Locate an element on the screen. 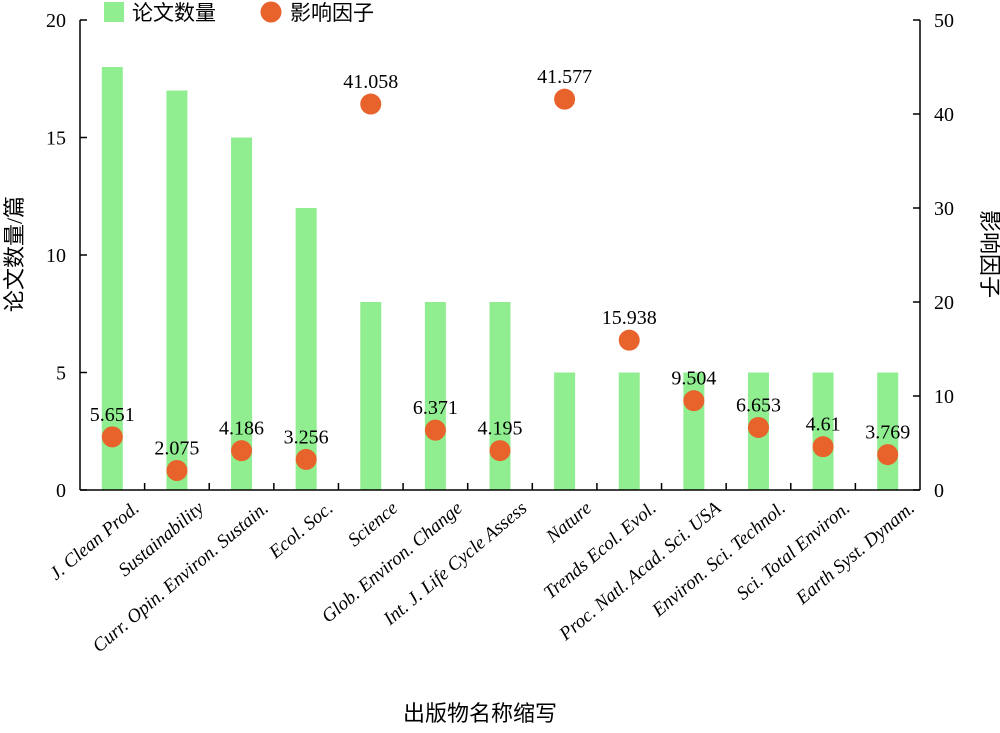 This screenshot has width=1000, height=733. data-label: 4.195 is located at coordinates (500, 429).